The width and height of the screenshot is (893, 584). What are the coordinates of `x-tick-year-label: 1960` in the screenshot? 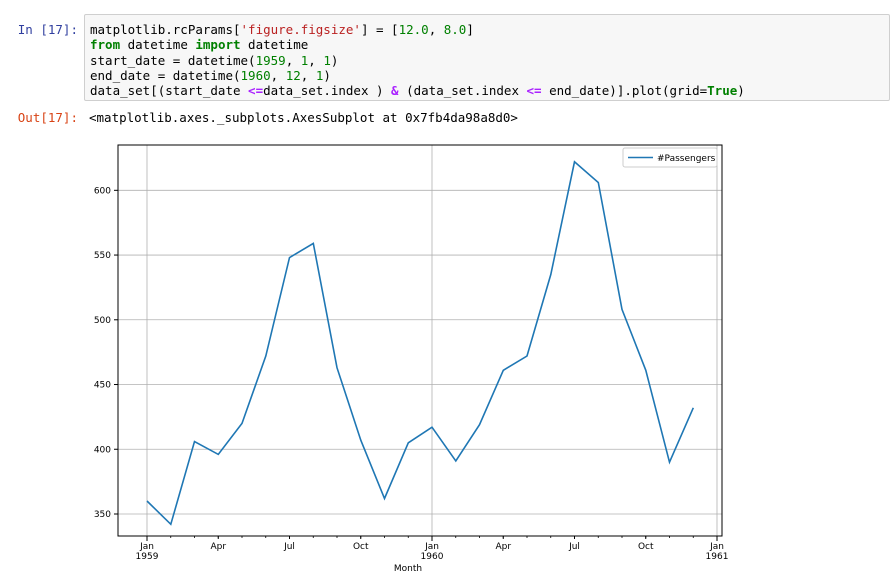 It's located at (432, 557).